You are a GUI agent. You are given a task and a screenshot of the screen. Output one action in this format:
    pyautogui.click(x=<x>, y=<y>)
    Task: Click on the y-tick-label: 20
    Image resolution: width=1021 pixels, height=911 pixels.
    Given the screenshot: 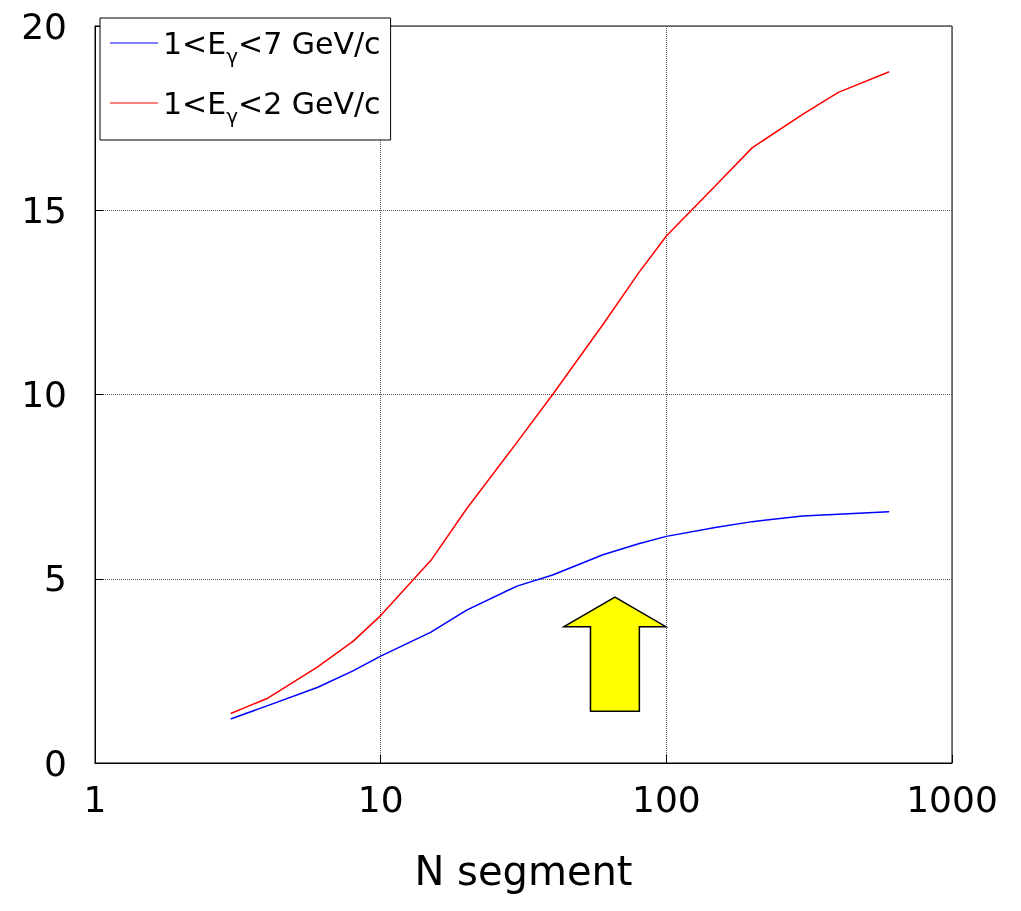 What is the action you would take?
    pyautogui.click(x=44, y=26)
    